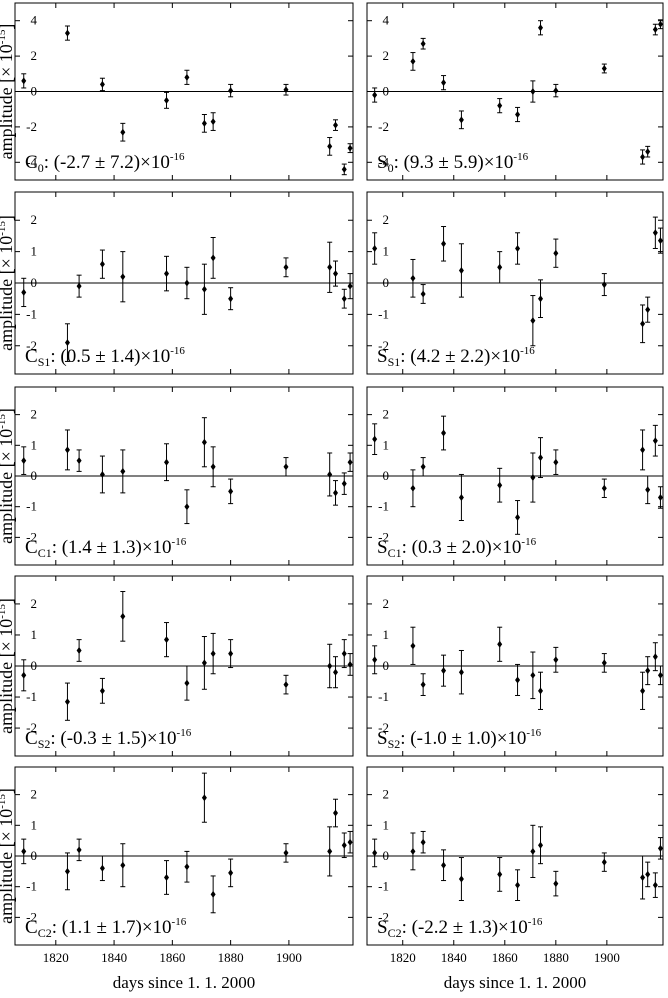  What do you see at coordinates (112, 547) in the screenshot?
I see `panel-label-text: : (1.4 ± 1.3)×10` at bounding box center [112, 547].